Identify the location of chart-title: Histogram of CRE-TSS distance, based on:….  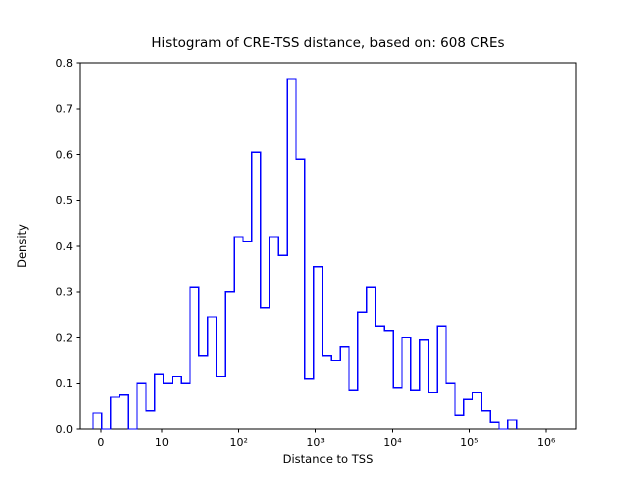
(327, 43).